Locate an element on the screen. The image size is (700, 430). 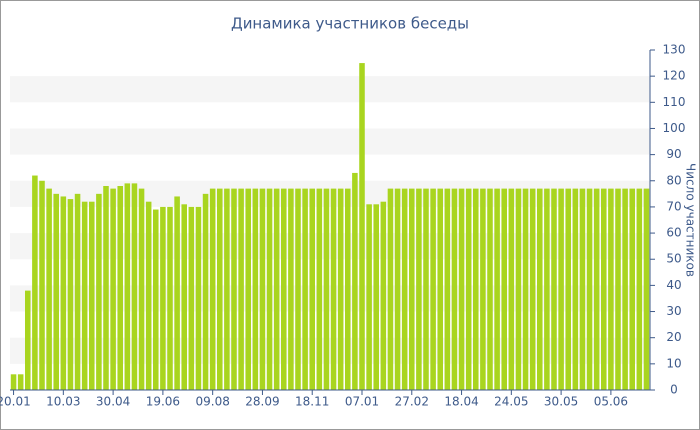
y-tick-label: 100 is located at coordinates (674, 128).